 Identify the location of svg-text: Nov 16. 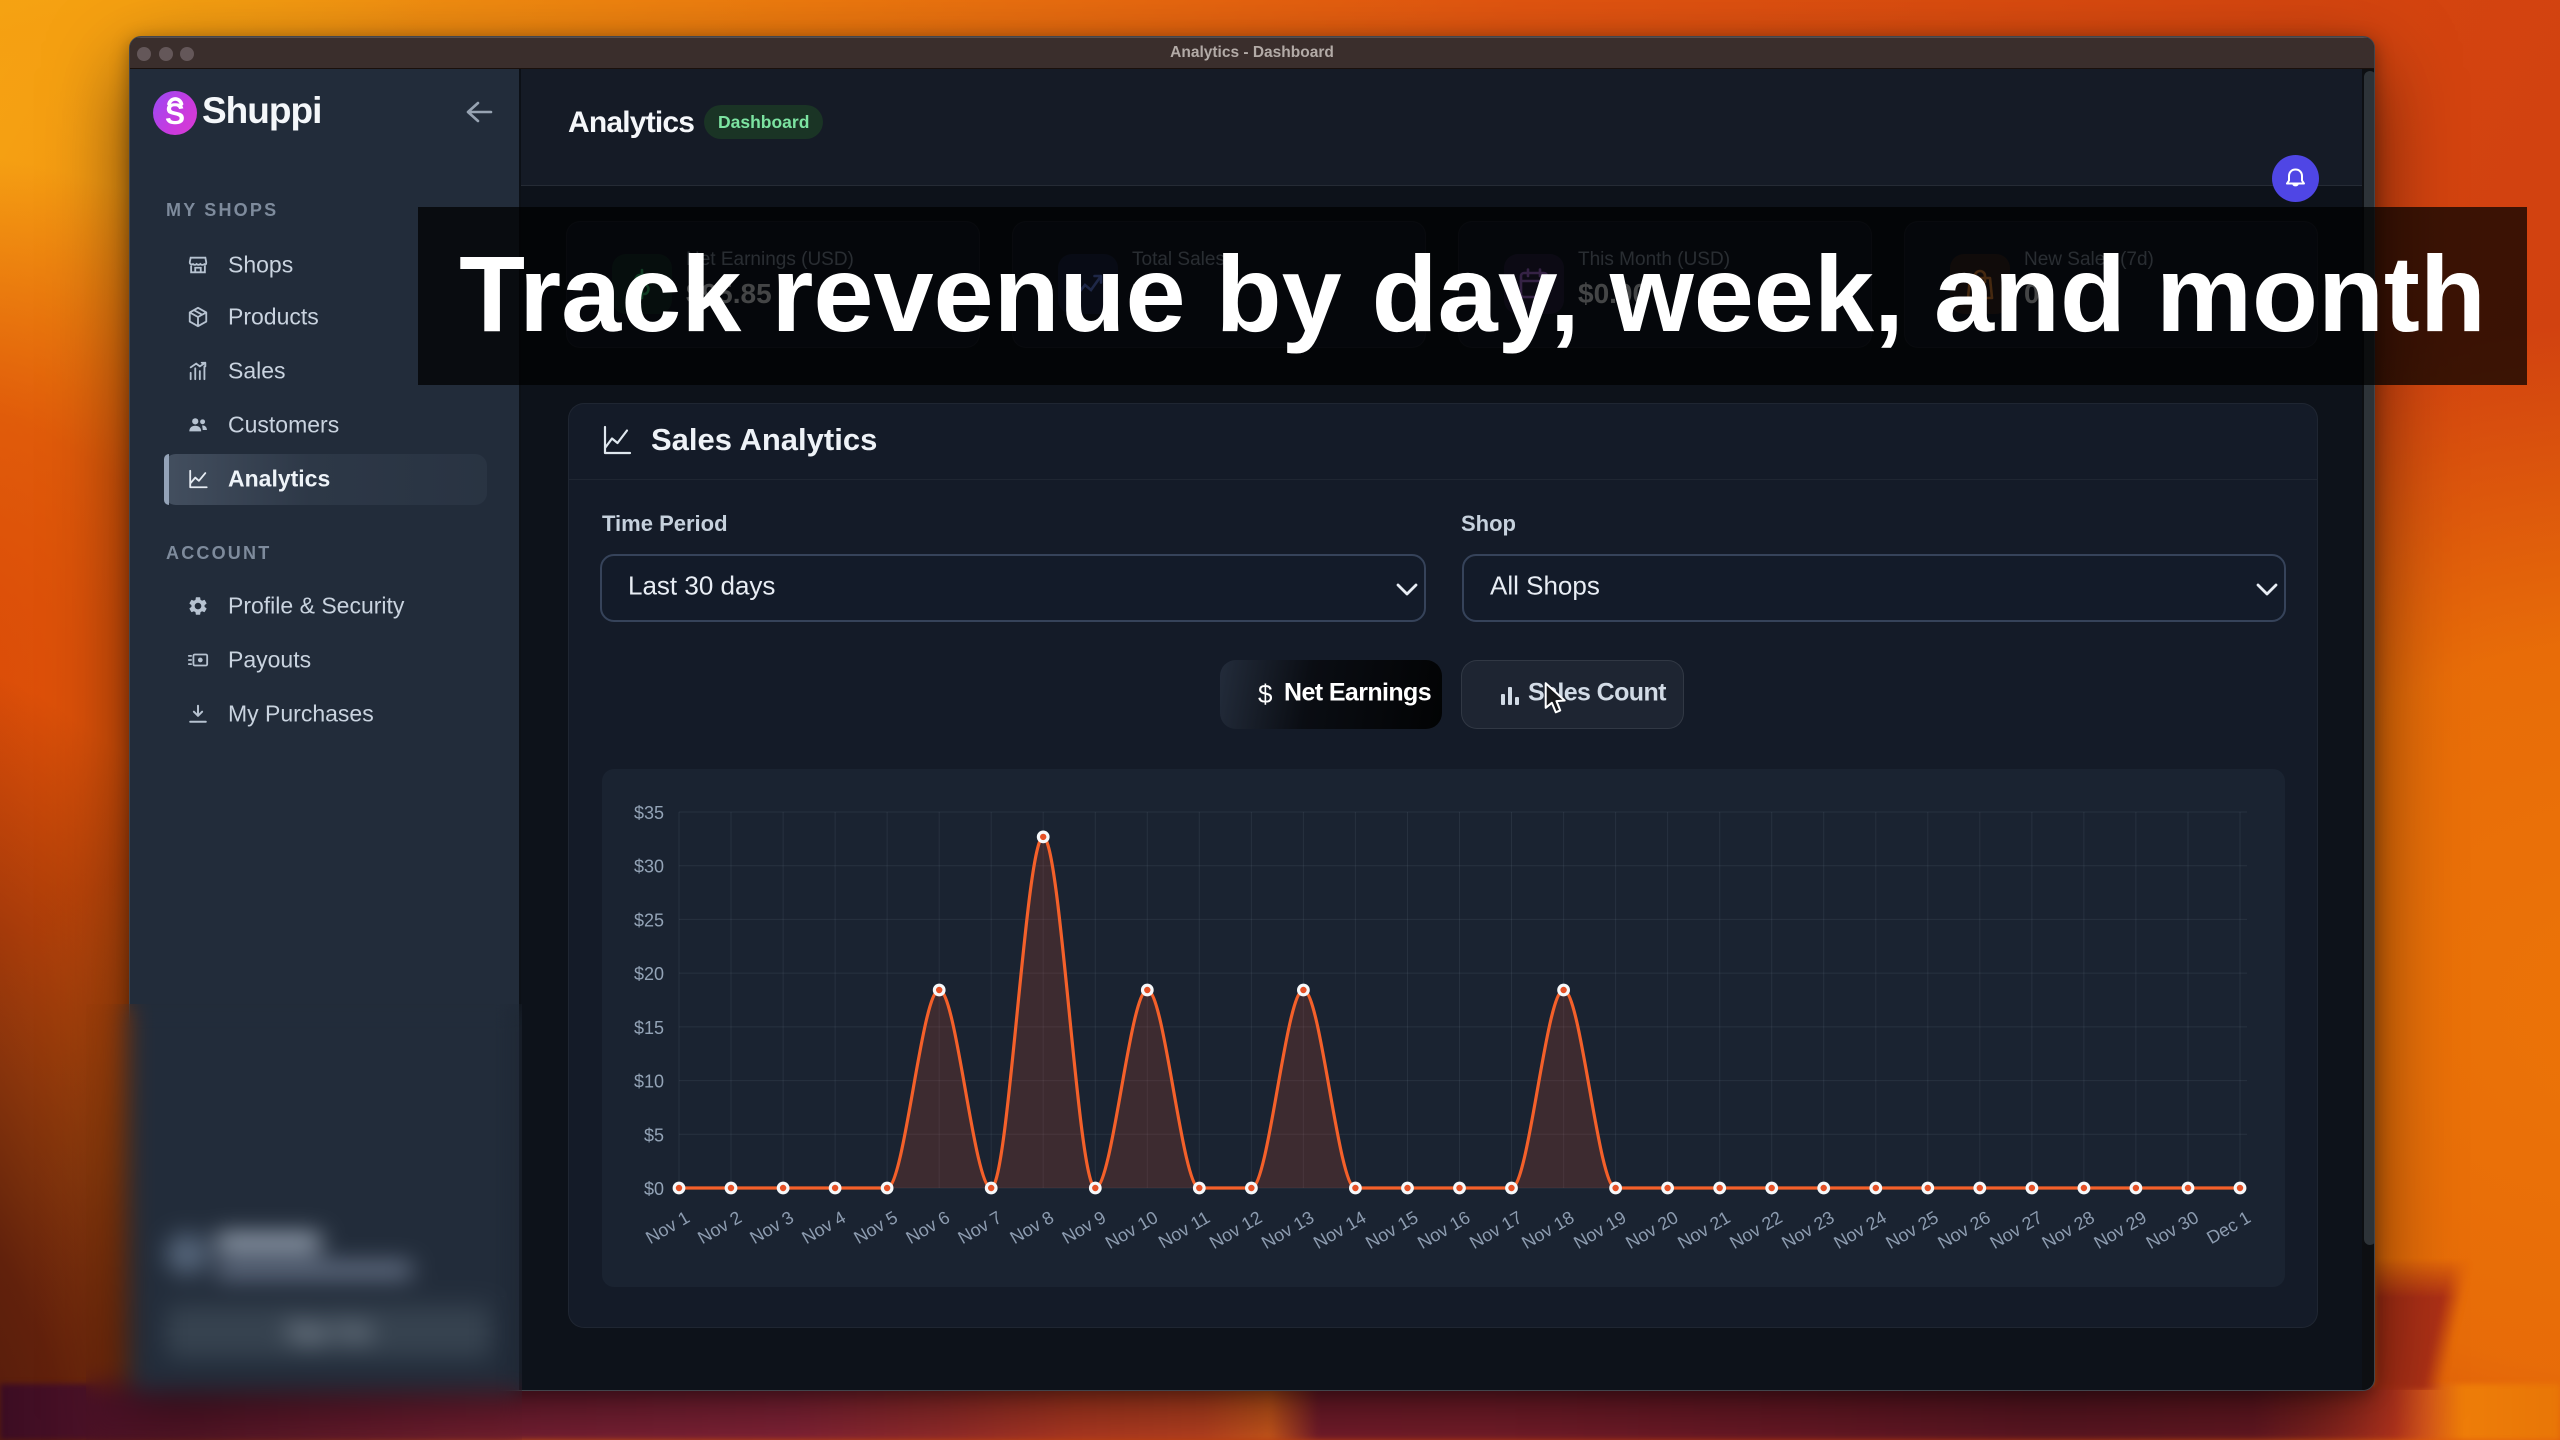
(1443, 1230).